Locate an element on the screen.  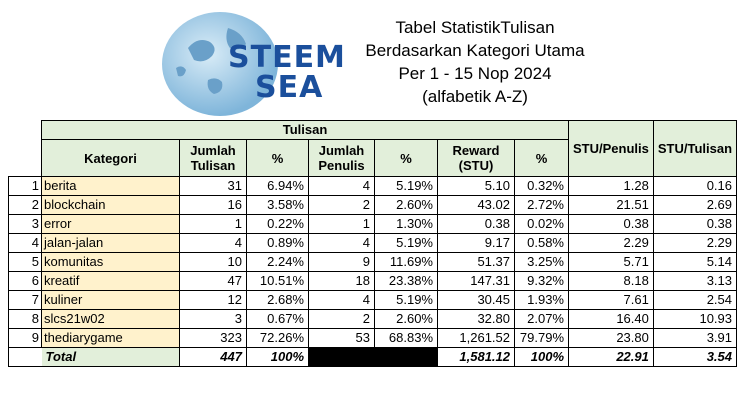
row-stu-tulisan: 0.38 is located at coordinates (695, 224).